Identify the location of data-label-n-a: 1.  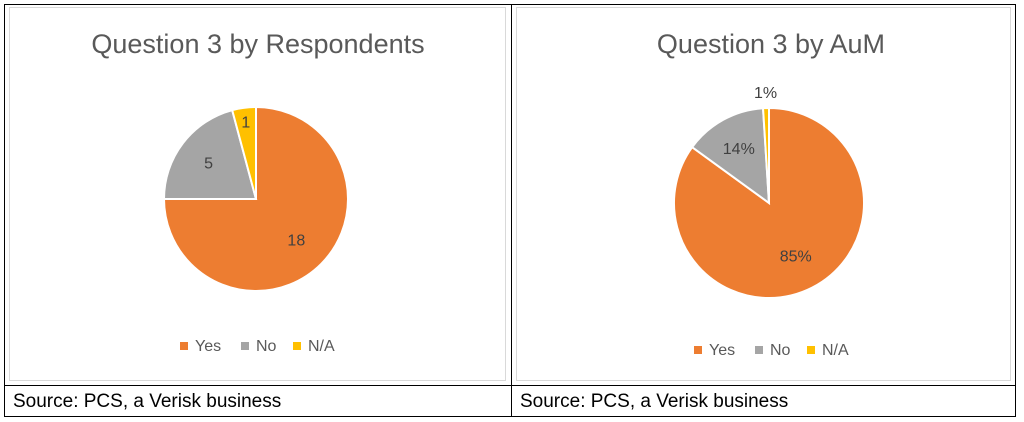
(245, 122).